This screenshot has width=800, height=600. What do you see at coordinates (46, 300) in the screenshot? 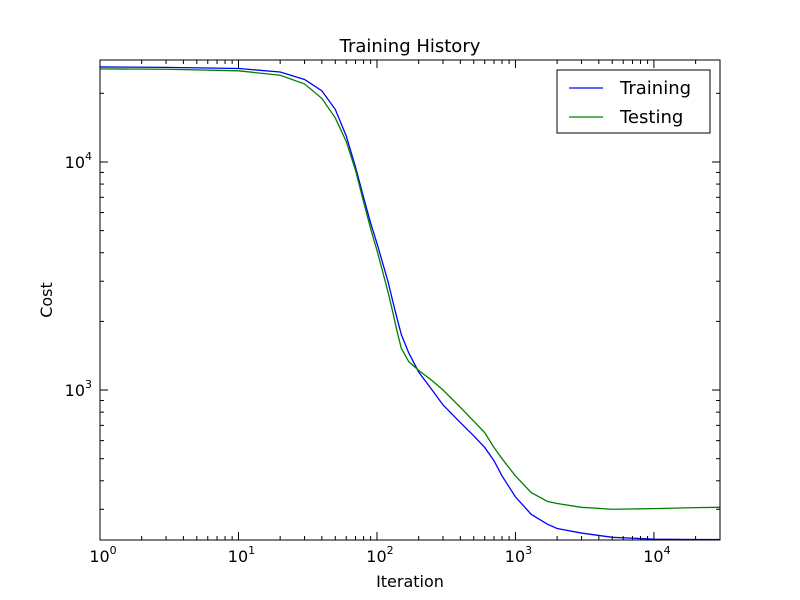
I see `y-axis-label: Cost` at bounding box center [46, 300].